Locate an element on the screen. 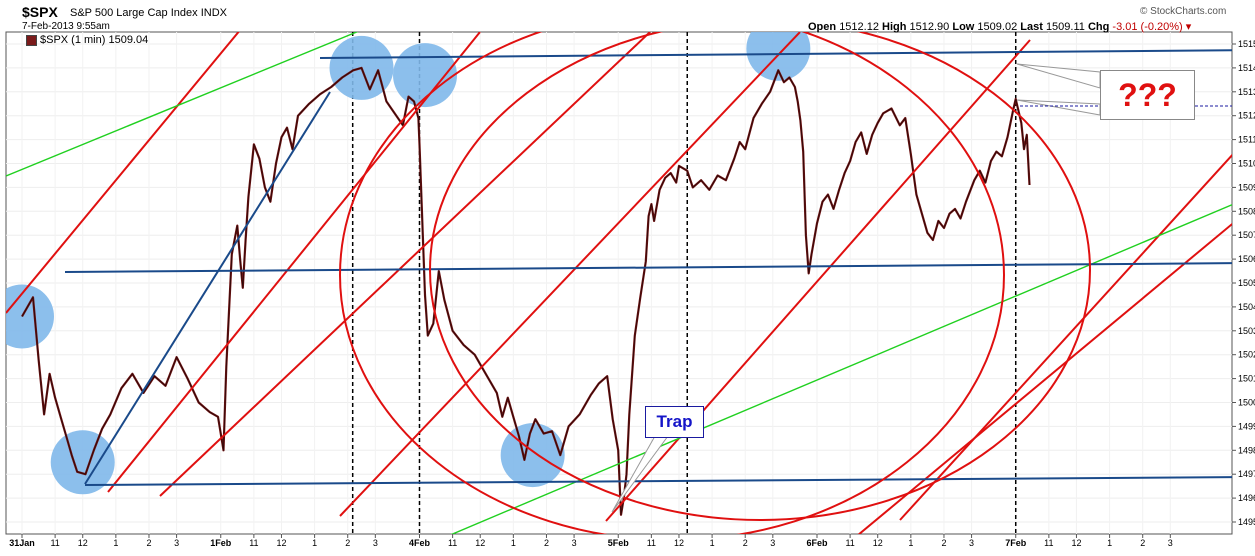  question-callout: ??? is located at coordinates (1147, 95).